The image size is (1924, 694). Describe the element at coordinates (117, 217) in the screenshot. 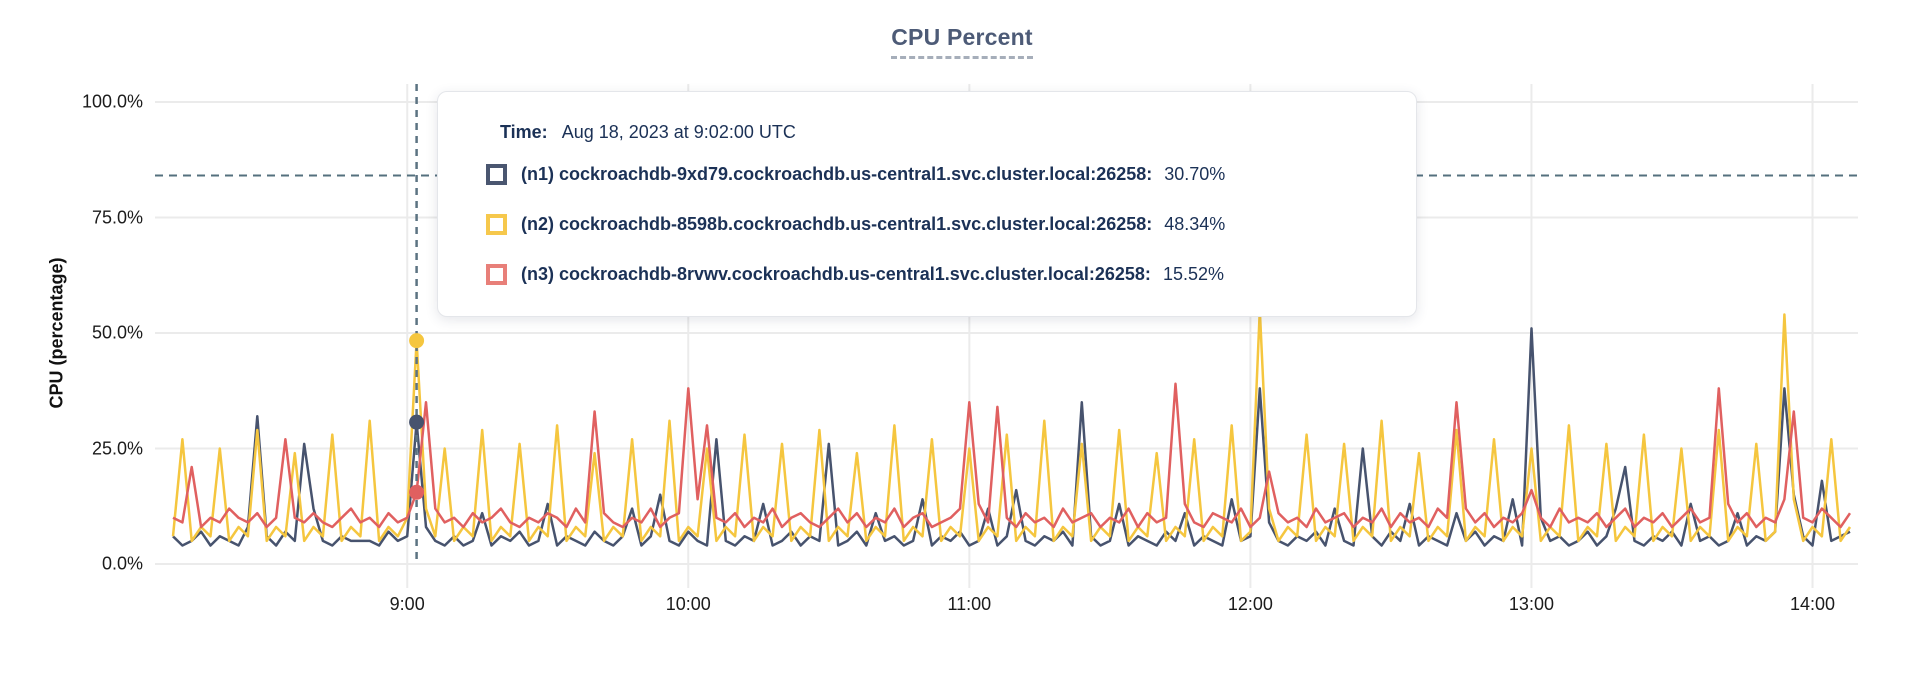

I see `y-tick-label: 75.0%` at that location.